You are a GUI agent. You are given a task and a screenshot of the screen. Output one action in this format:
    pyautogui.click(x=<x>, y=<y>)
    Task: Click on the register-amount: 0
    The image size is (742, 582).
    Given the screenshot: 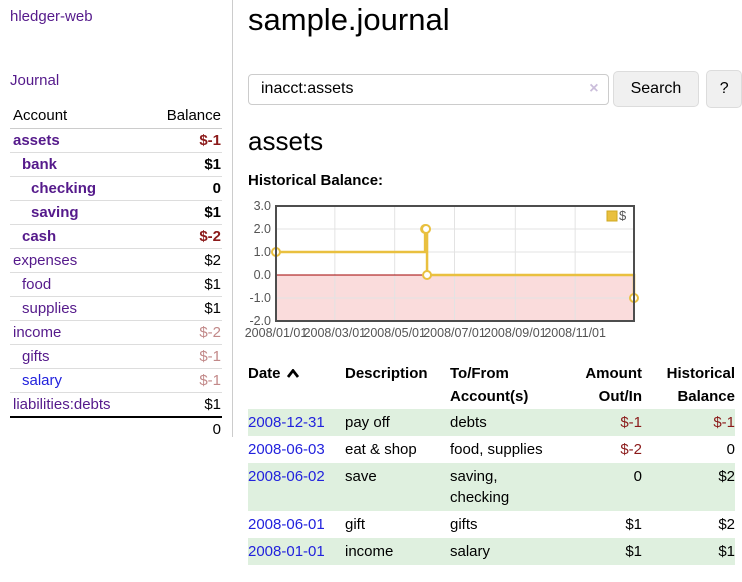 What is the action you would take?
    pyautogui.click(x=604, y=487)
    